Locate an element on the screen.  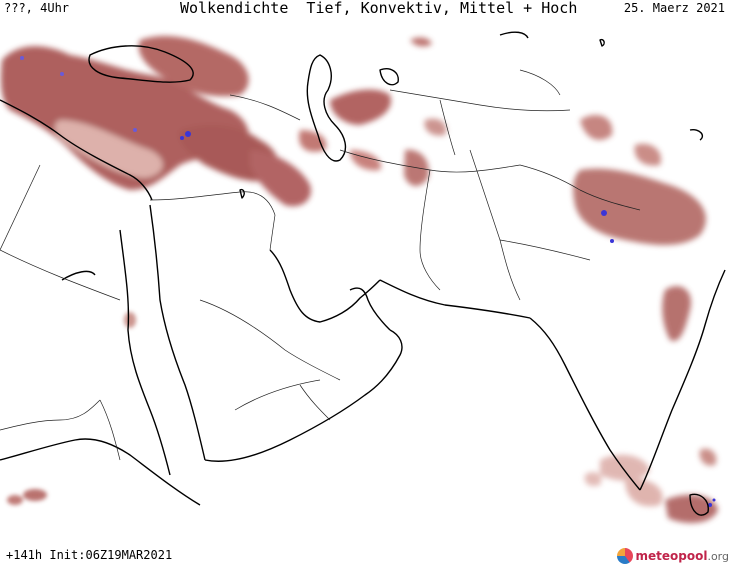
cloud-mass-tibet is located at coordinates (639, 206).